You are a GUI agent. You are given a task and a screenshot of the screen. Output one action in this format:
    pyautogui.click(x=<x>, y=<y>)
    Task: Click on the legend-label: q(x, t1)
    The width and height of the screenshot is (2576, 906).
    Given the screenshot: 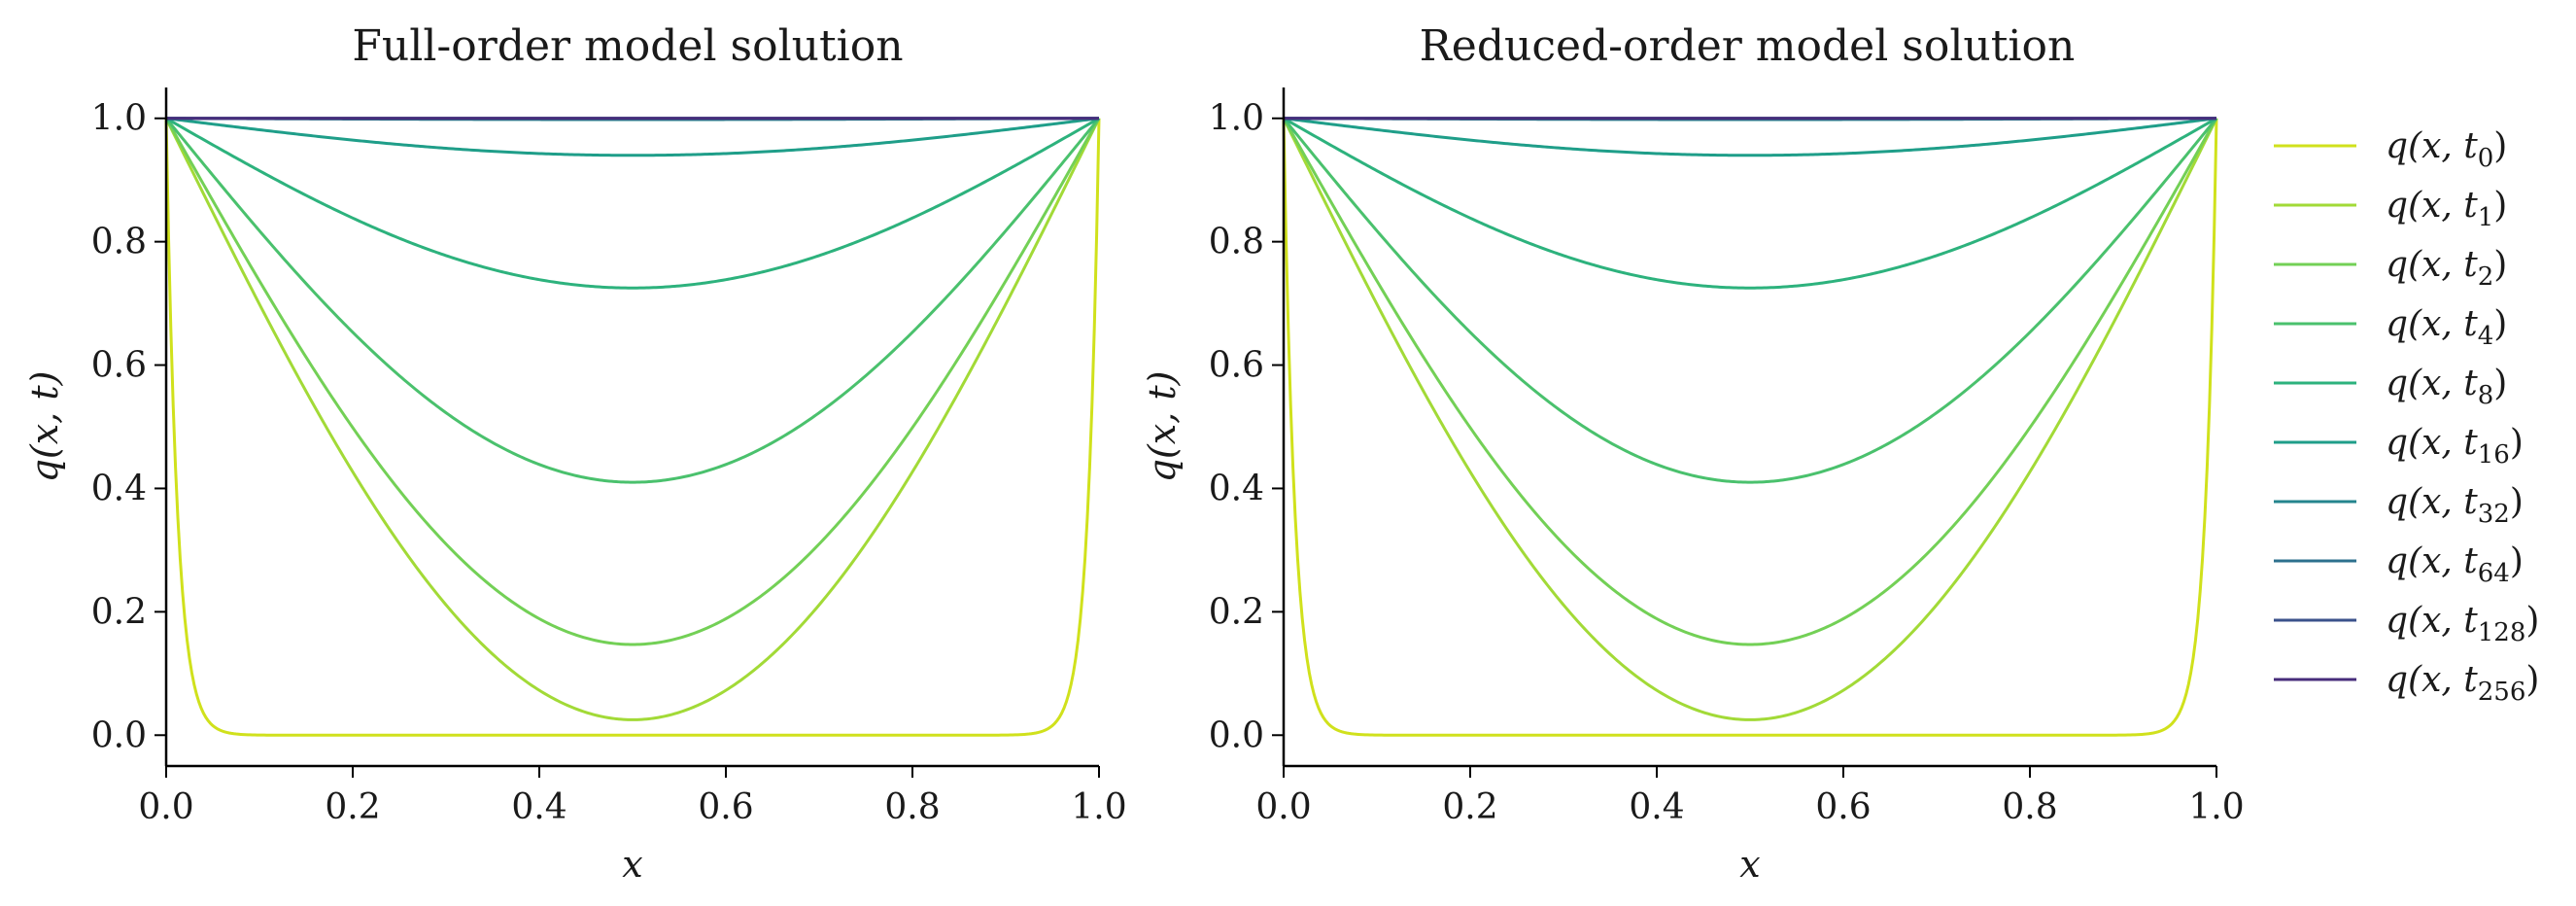 What is the action you would take?
    pyautogui.click(x=2446, y=209)
    